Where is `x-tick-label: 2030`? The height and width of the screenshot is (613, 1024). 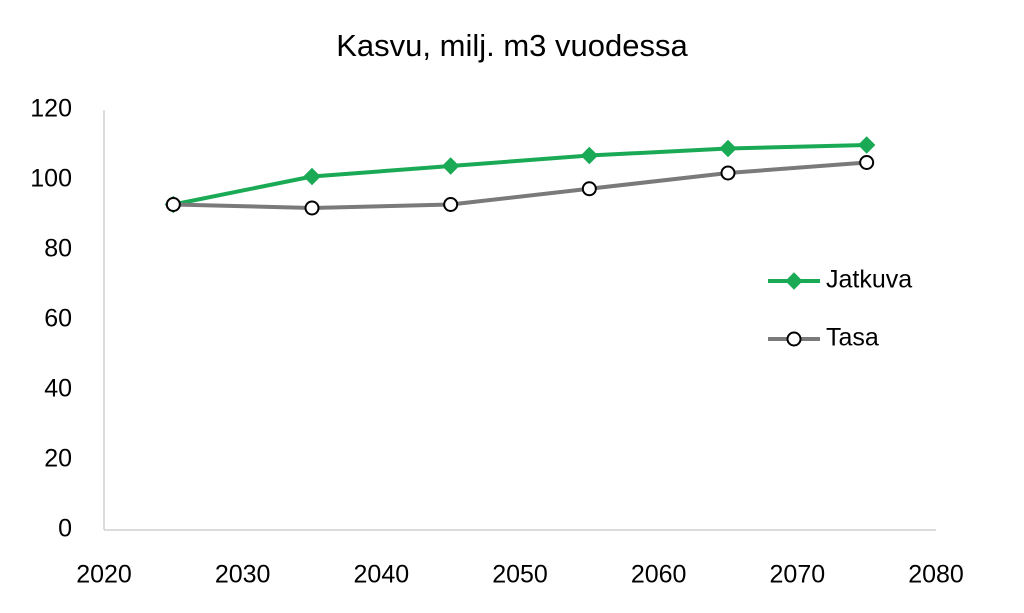 x-tick-label: 2030 is located at coordinates (243, 575).